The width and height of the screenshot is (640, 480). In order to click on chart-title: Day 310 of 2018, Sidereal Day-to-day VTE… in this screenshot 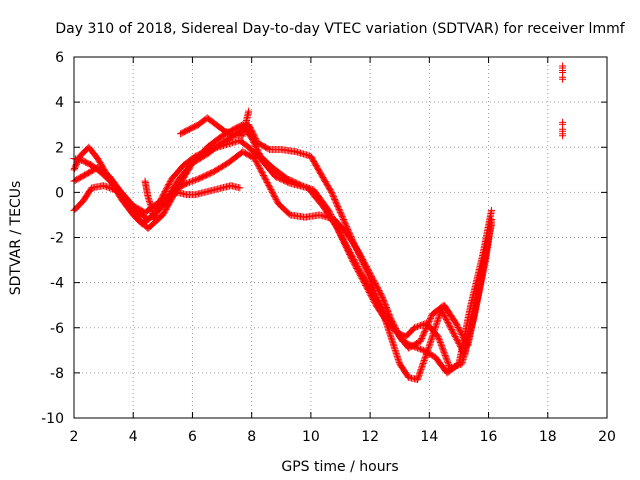, I will do `click(340, 29)`.